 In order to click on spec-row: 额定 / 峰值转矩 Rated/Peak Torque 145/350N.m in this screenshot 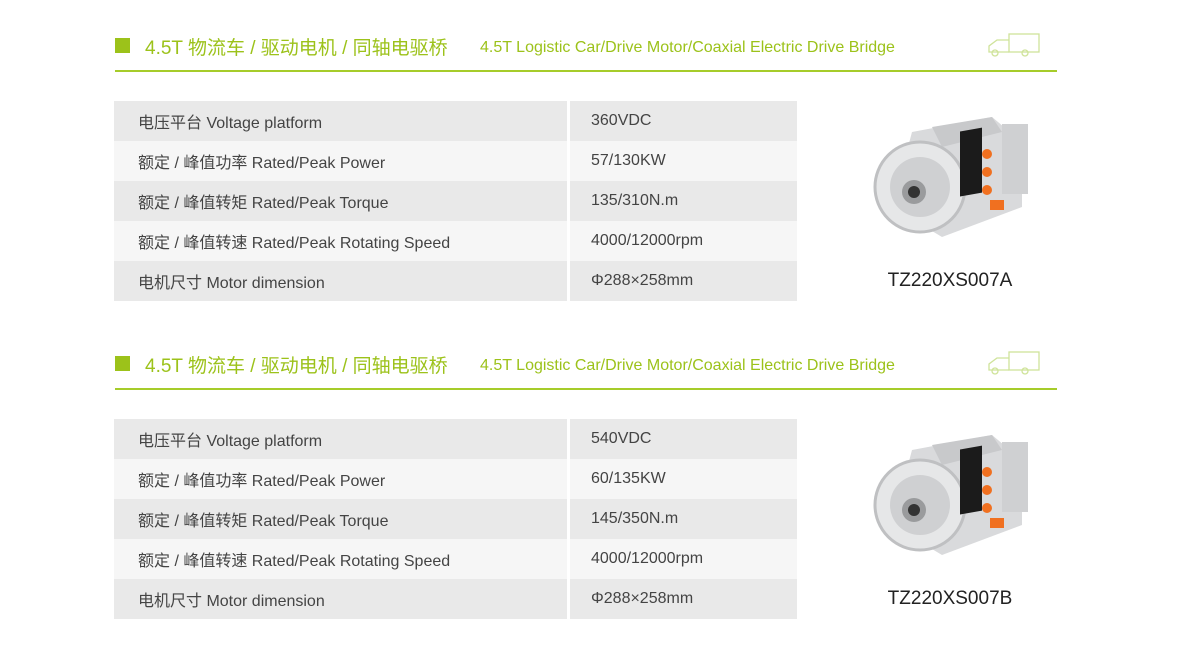, I will do `click(455, 519)`.